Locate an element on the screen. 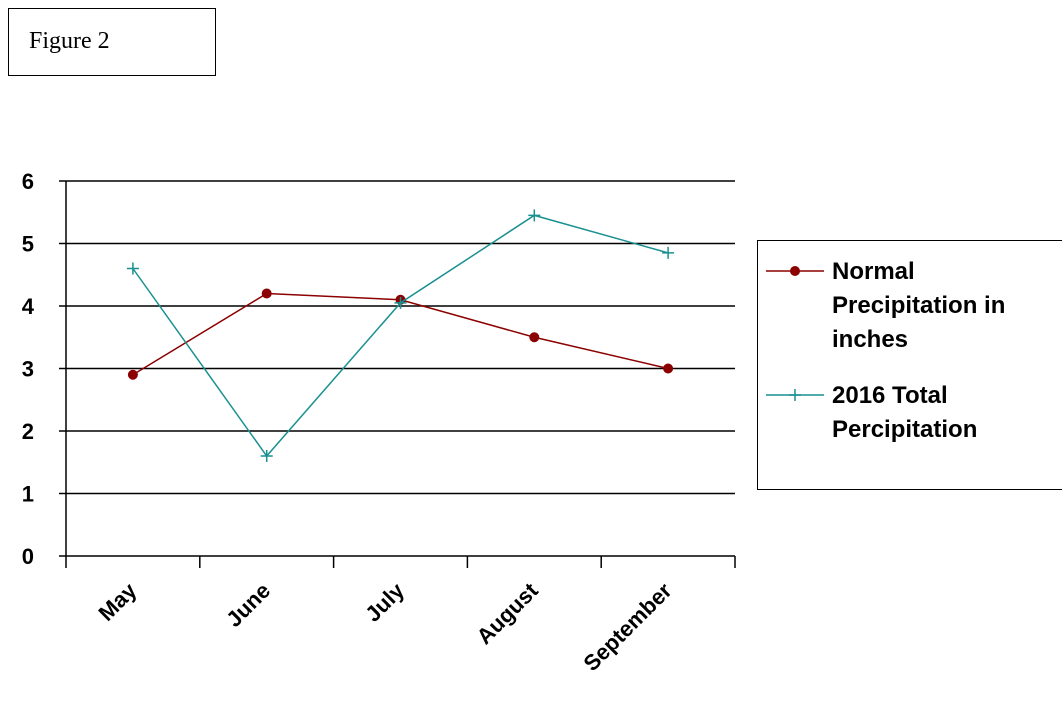 Image resolution: width=1062 pixels, height=726 pixels. x-tick-label: May is located at coordinates (117, 601).